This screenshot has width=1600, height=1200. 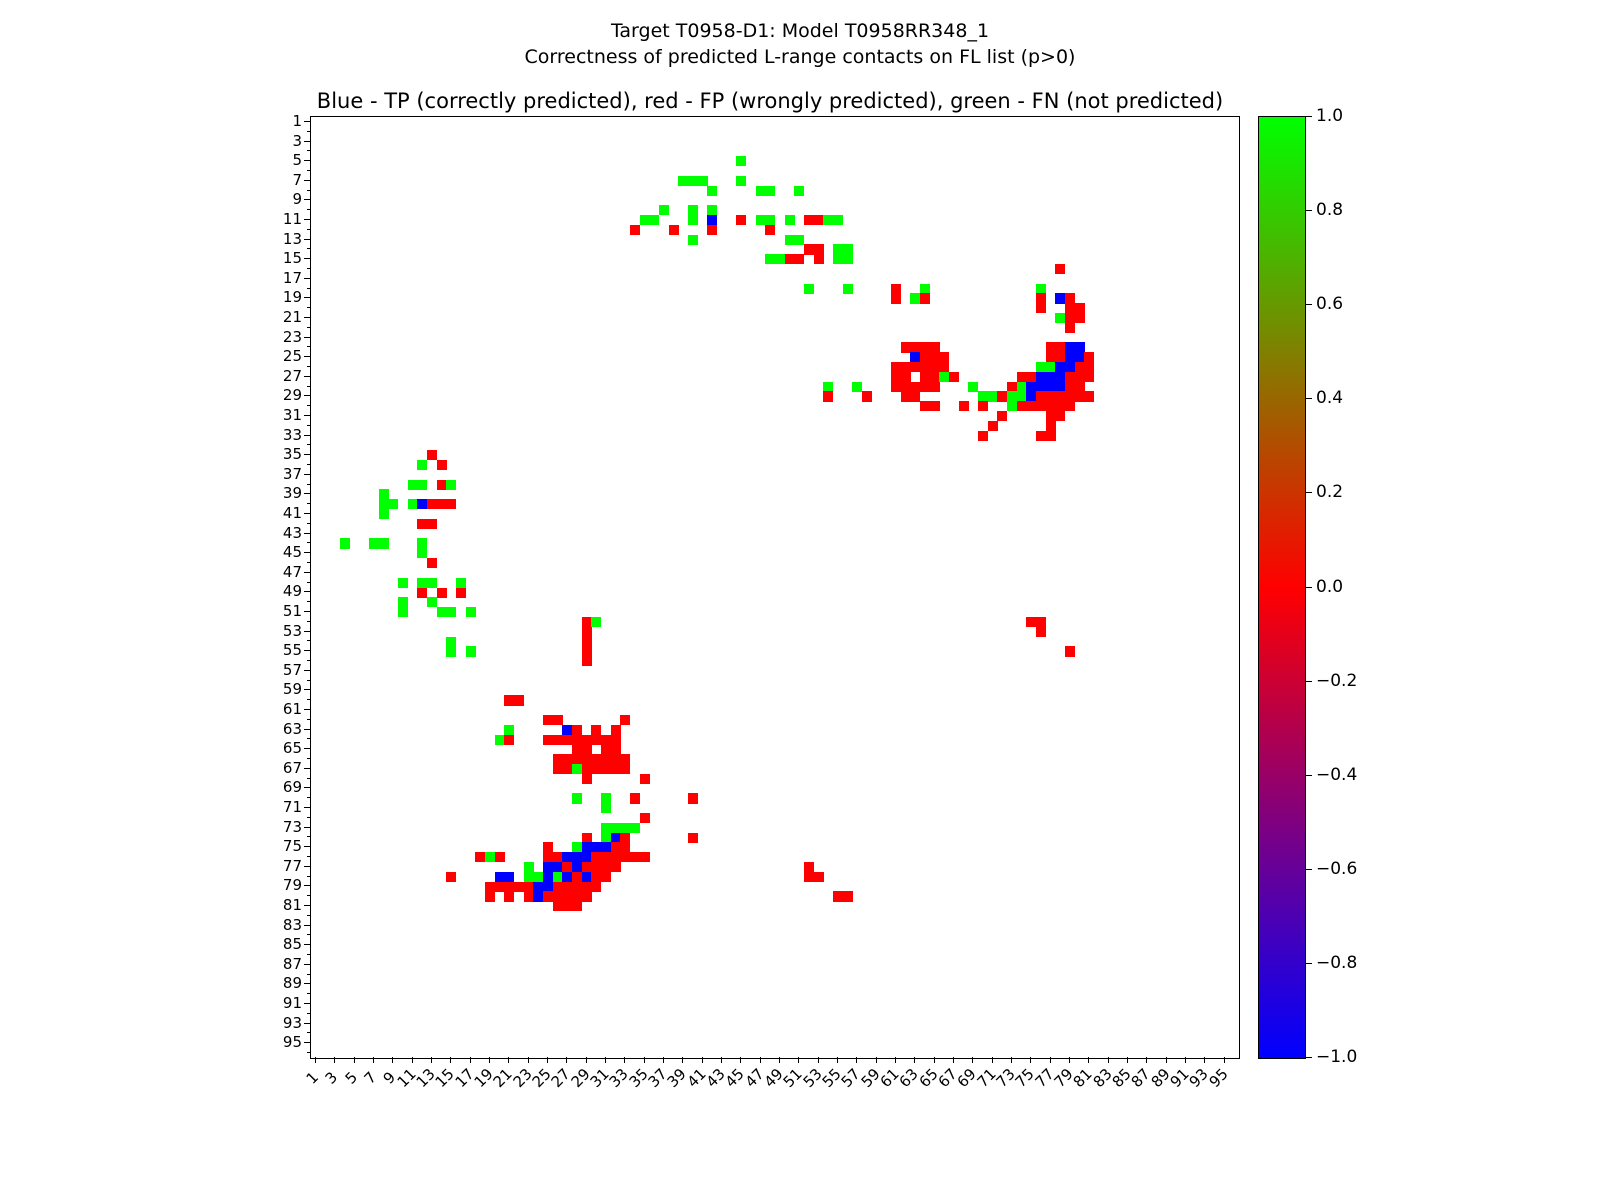 I want to click on y-axis-tick-label: 9, so click(x=297, y=199).